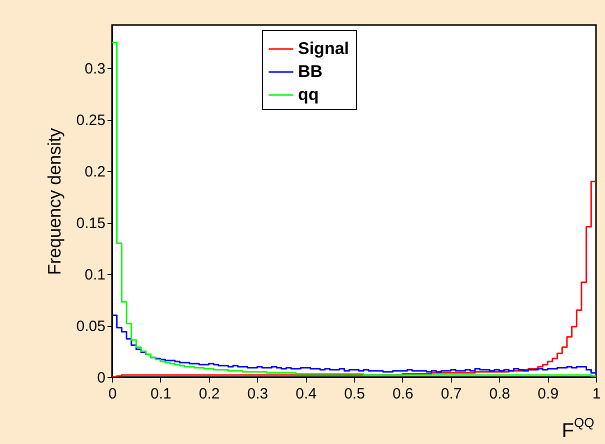 The height and width of the screenshot is (444, 605). What do you see at coordinates (91, 327) in the screenshot?
I see `y-tick-label: 0.05` at bounding box center [91, 327].